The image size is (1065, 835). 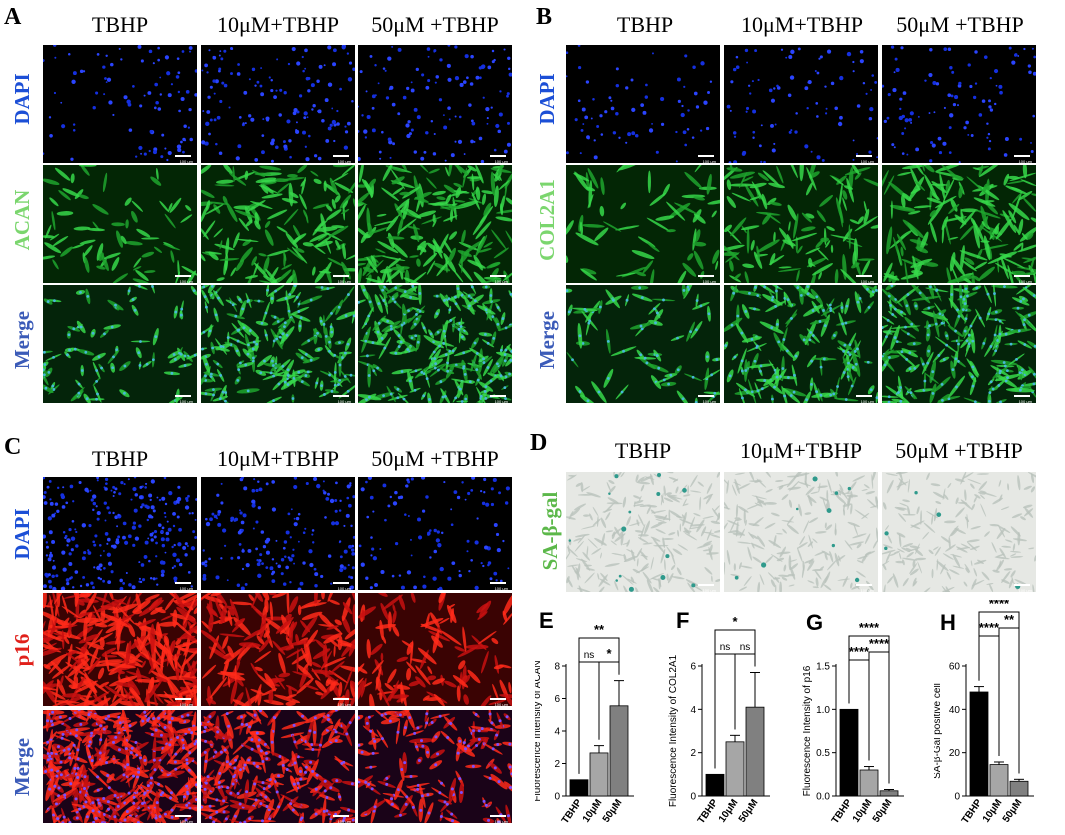 I want to click on panel-c-label: C, so click(x=12, y=447).